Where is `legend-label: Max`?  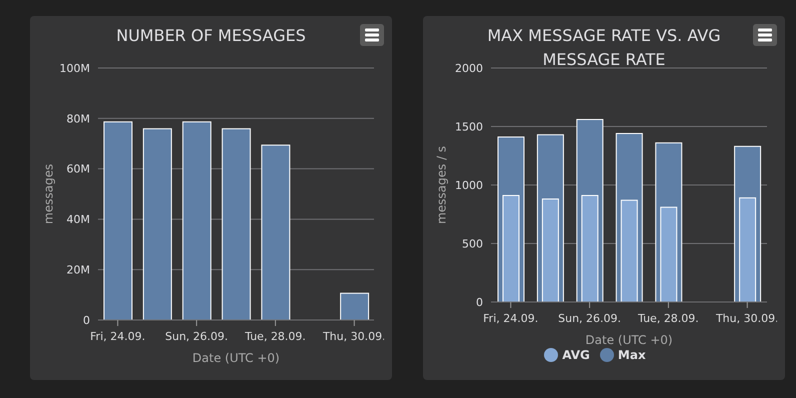 legend-label: Max is located at coordinates (632, 355).